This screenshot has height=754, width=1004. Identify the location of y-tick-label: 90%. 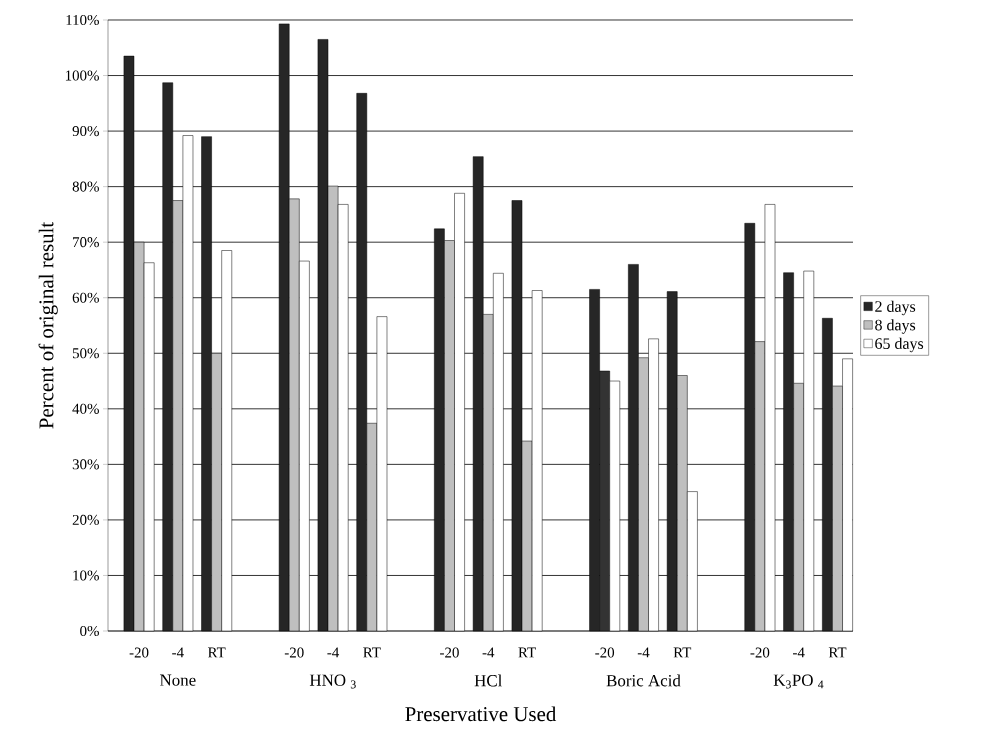
(85, 131).